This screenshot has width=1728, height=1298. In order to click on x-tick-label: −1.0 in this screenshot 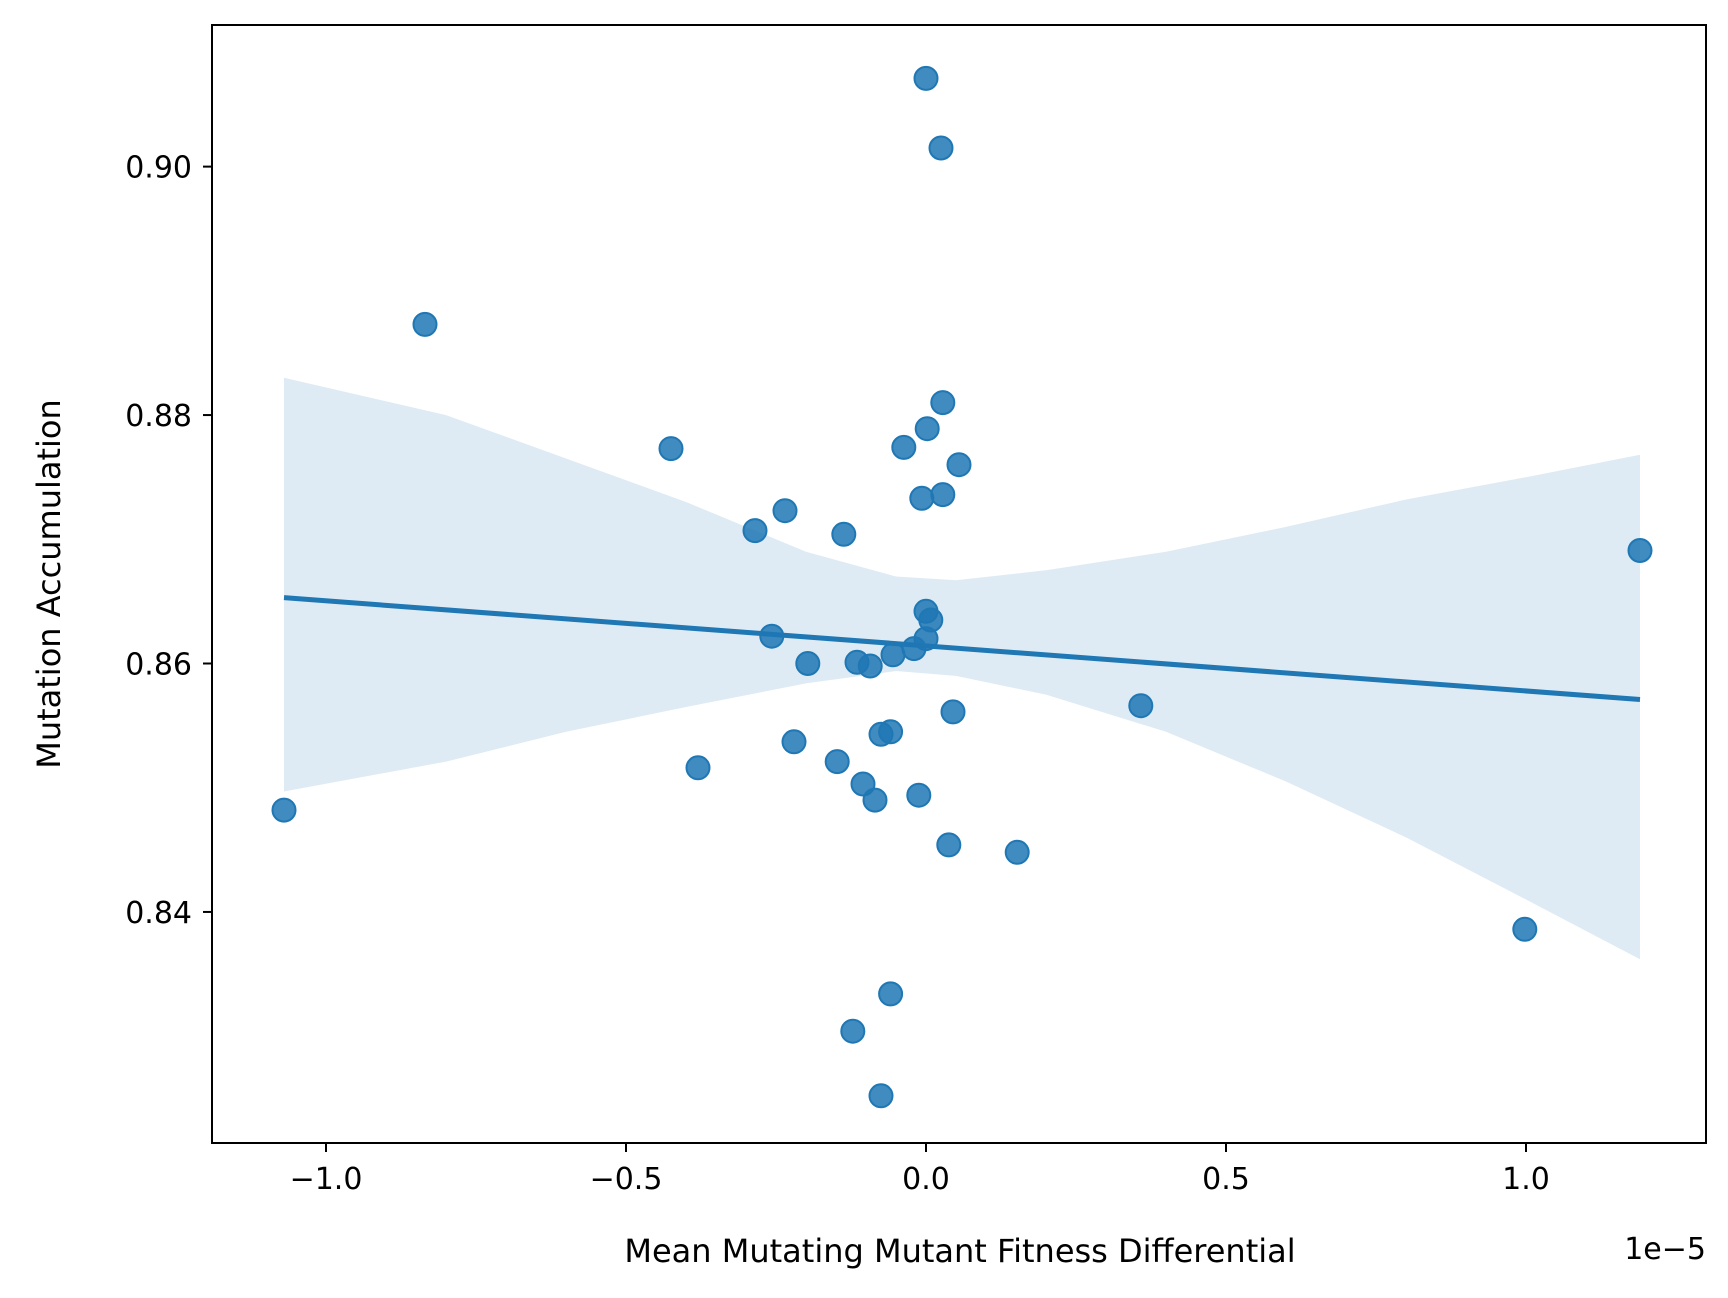, I will do `click(326, 1179)`.